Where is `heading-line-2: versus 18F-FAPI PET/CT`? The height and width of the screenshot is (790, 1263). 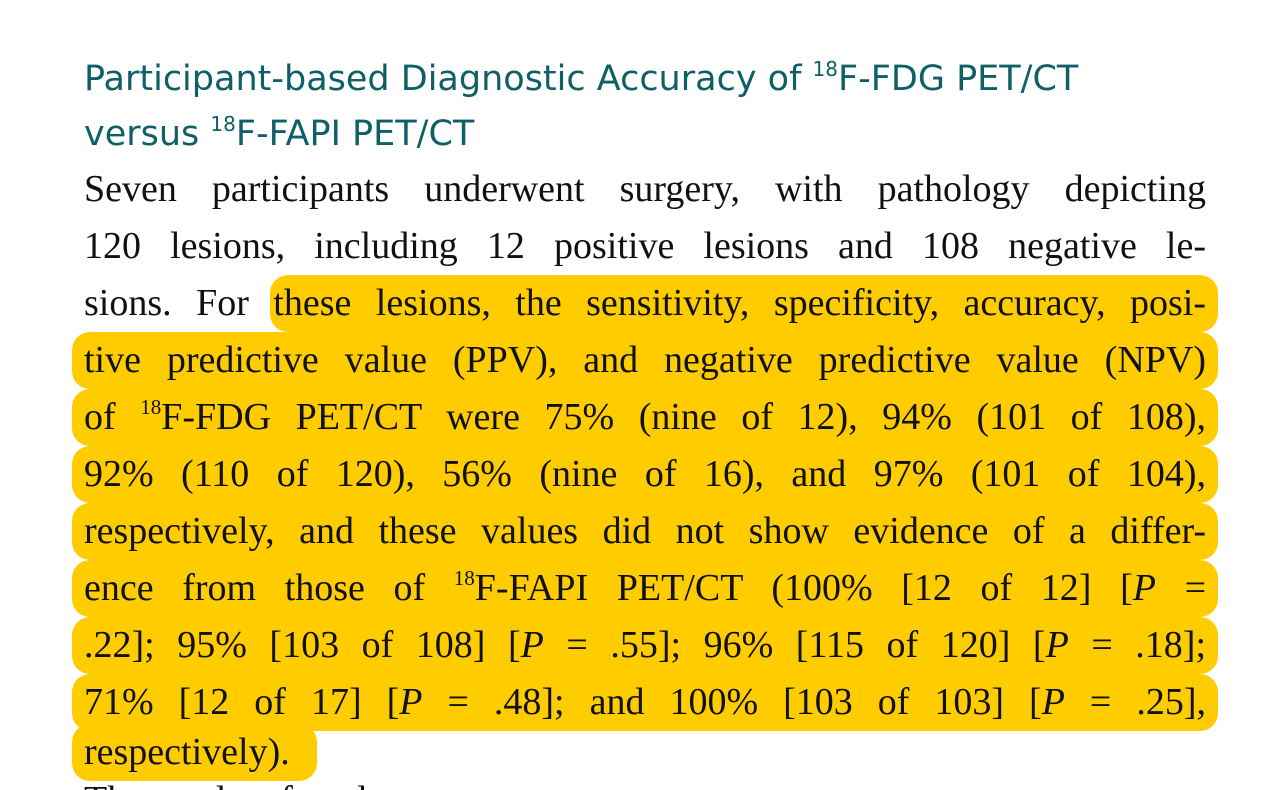 heading-line-2: versus 18F-FAPI PET/CT is located at coordinates (279, 134).